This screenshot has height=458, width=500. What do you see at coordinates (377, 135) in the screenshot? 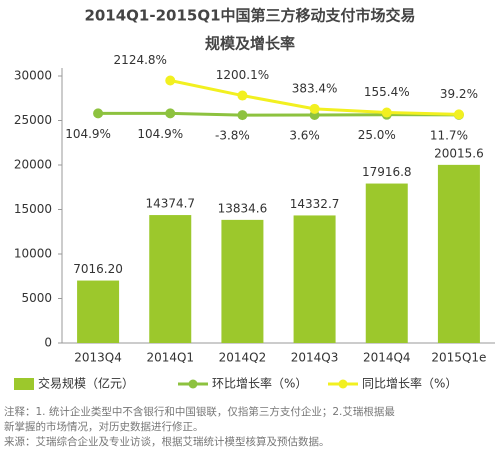
I see `data-label: 25.0%` at bounding box center [377, 135].